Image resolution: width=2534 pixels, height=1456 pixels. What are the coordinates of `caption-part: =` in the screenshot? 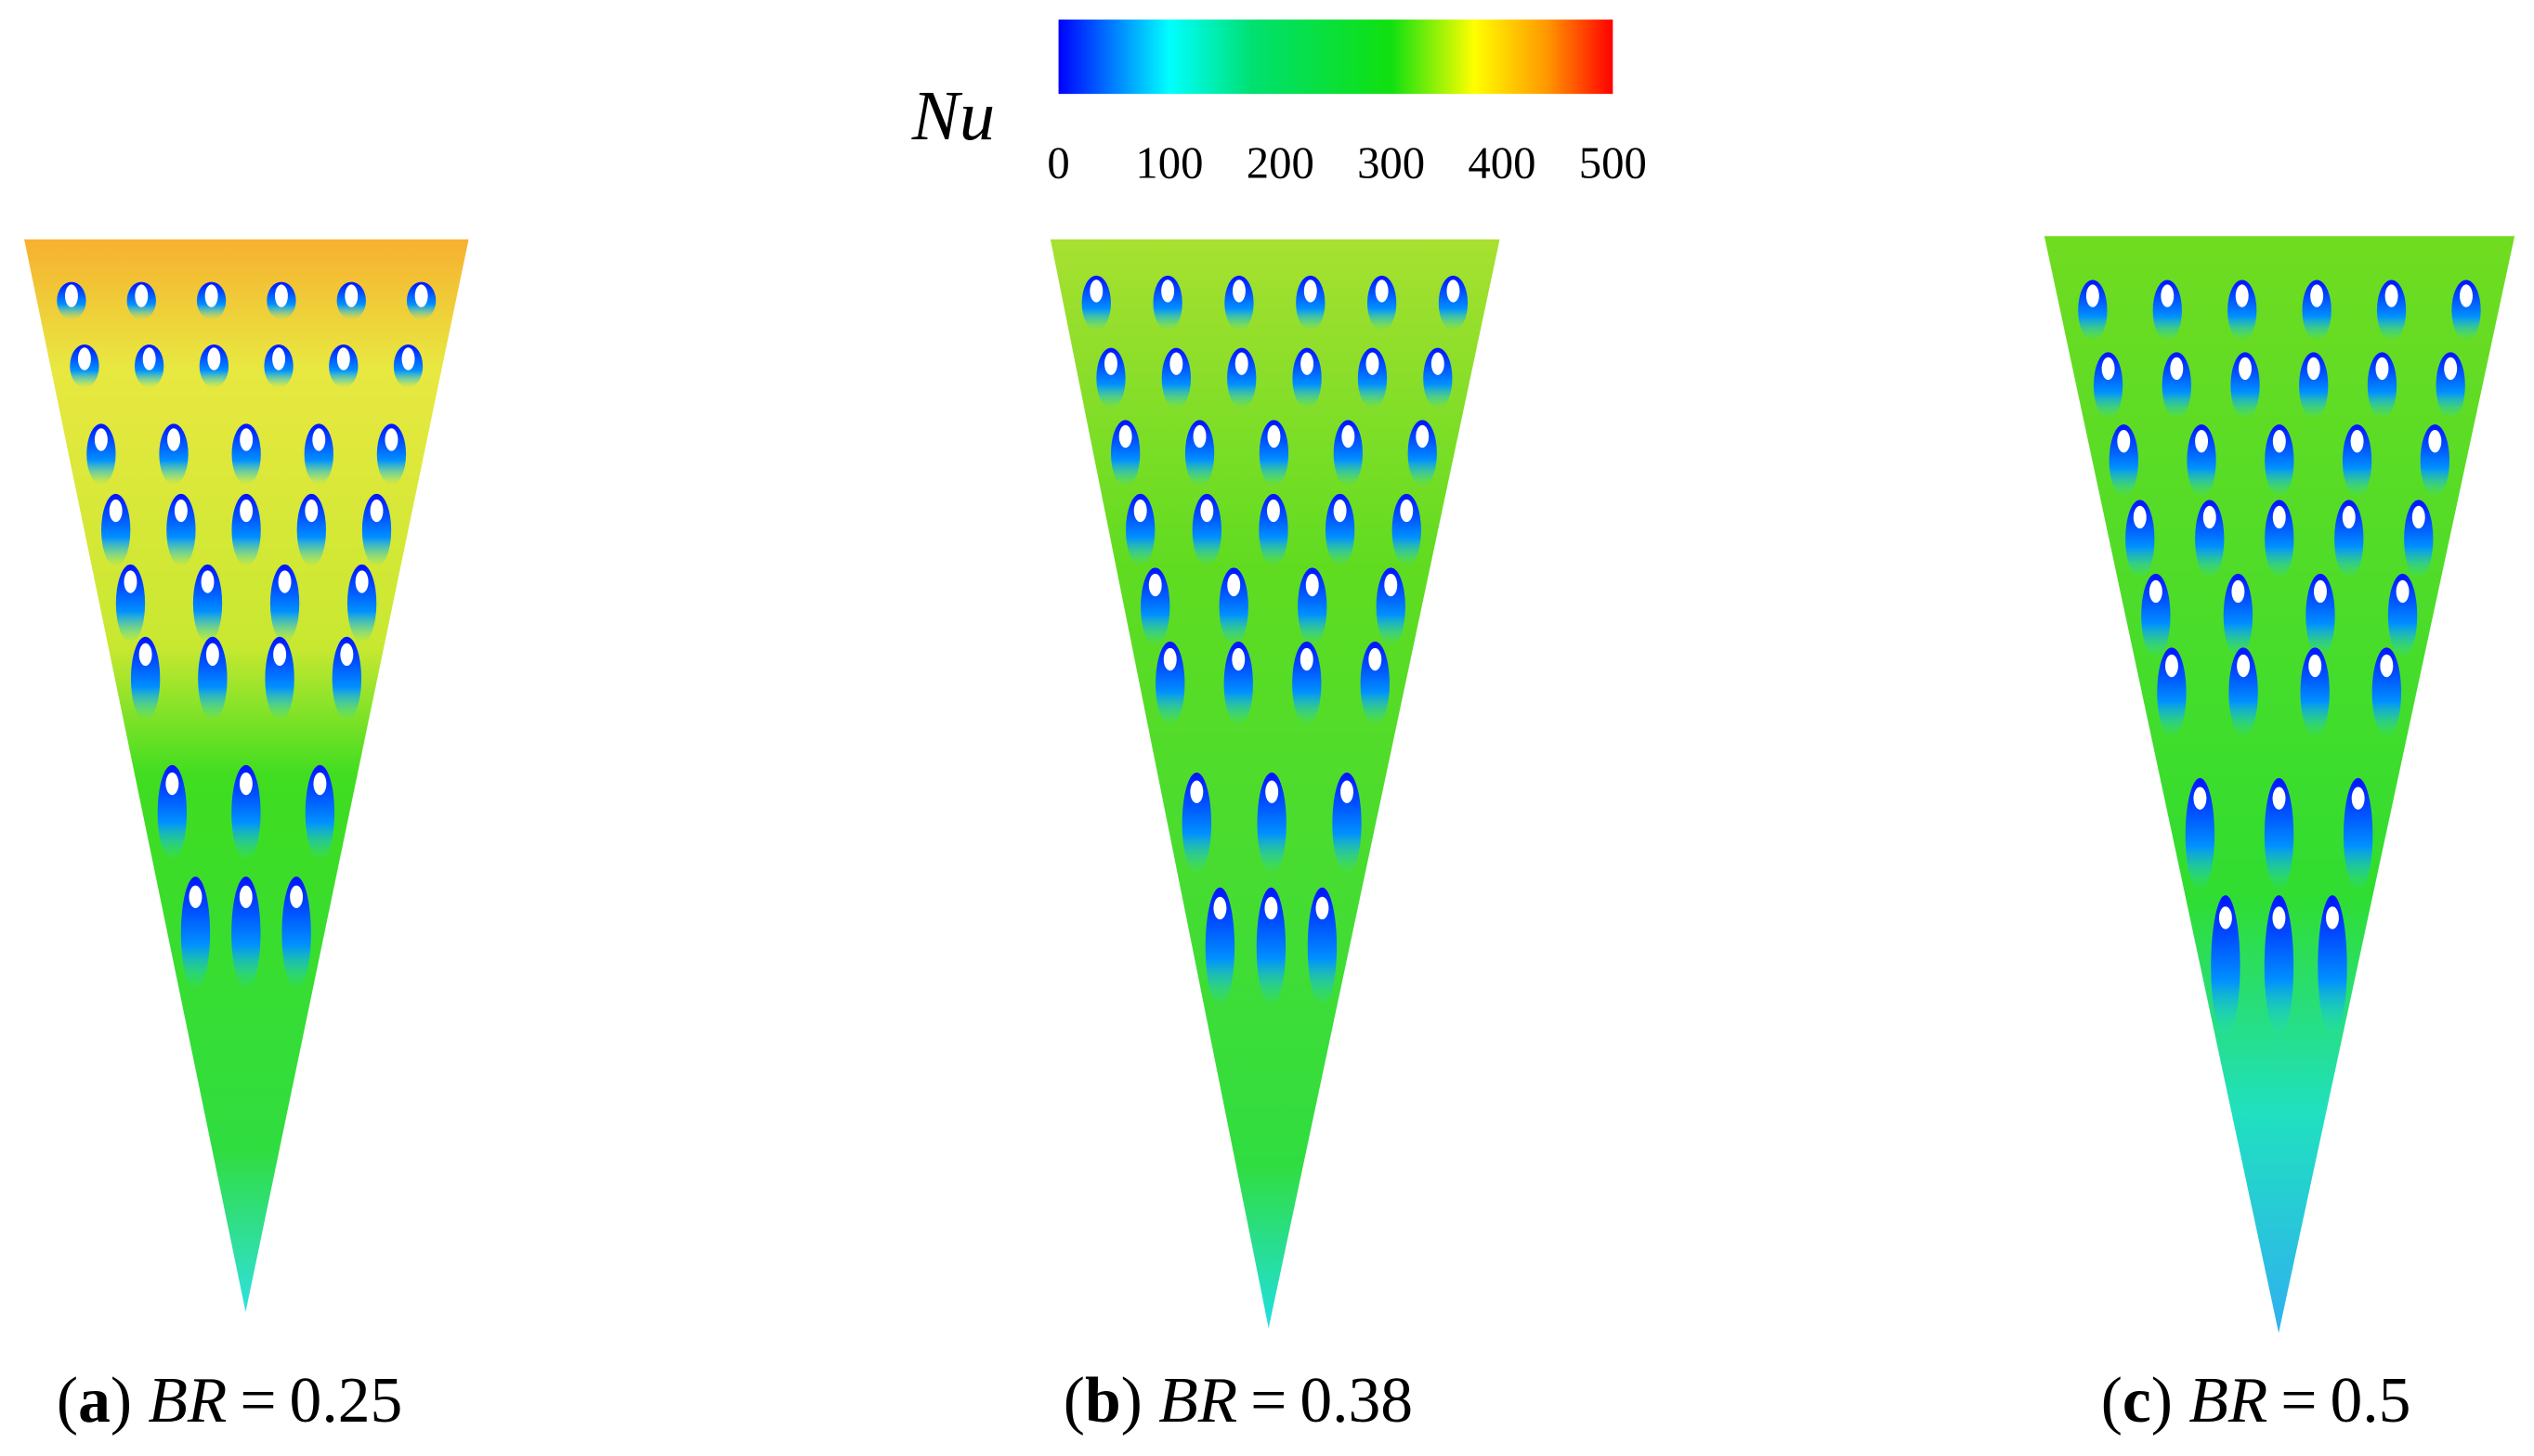 It's located at (1268, 1400).